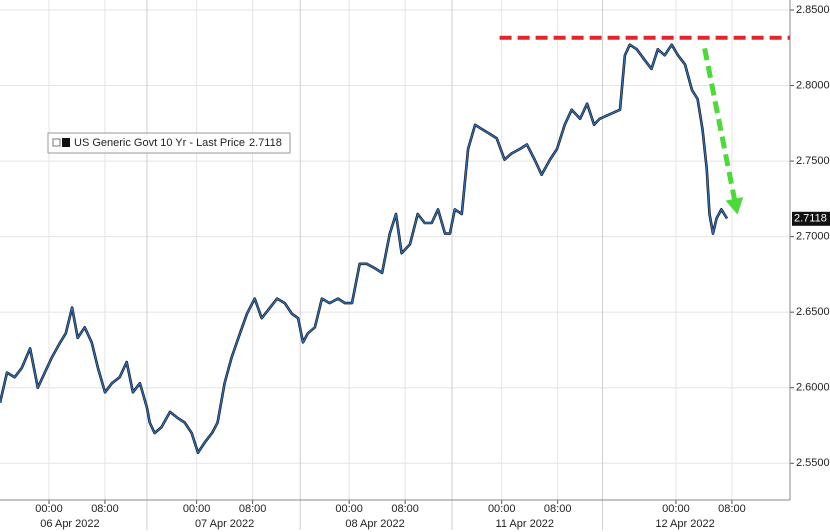  What do you see at coordinates (684, 524) in the screenshot?
I see `date-label: 12 Apr 2022` at bounding box center [684, 524].